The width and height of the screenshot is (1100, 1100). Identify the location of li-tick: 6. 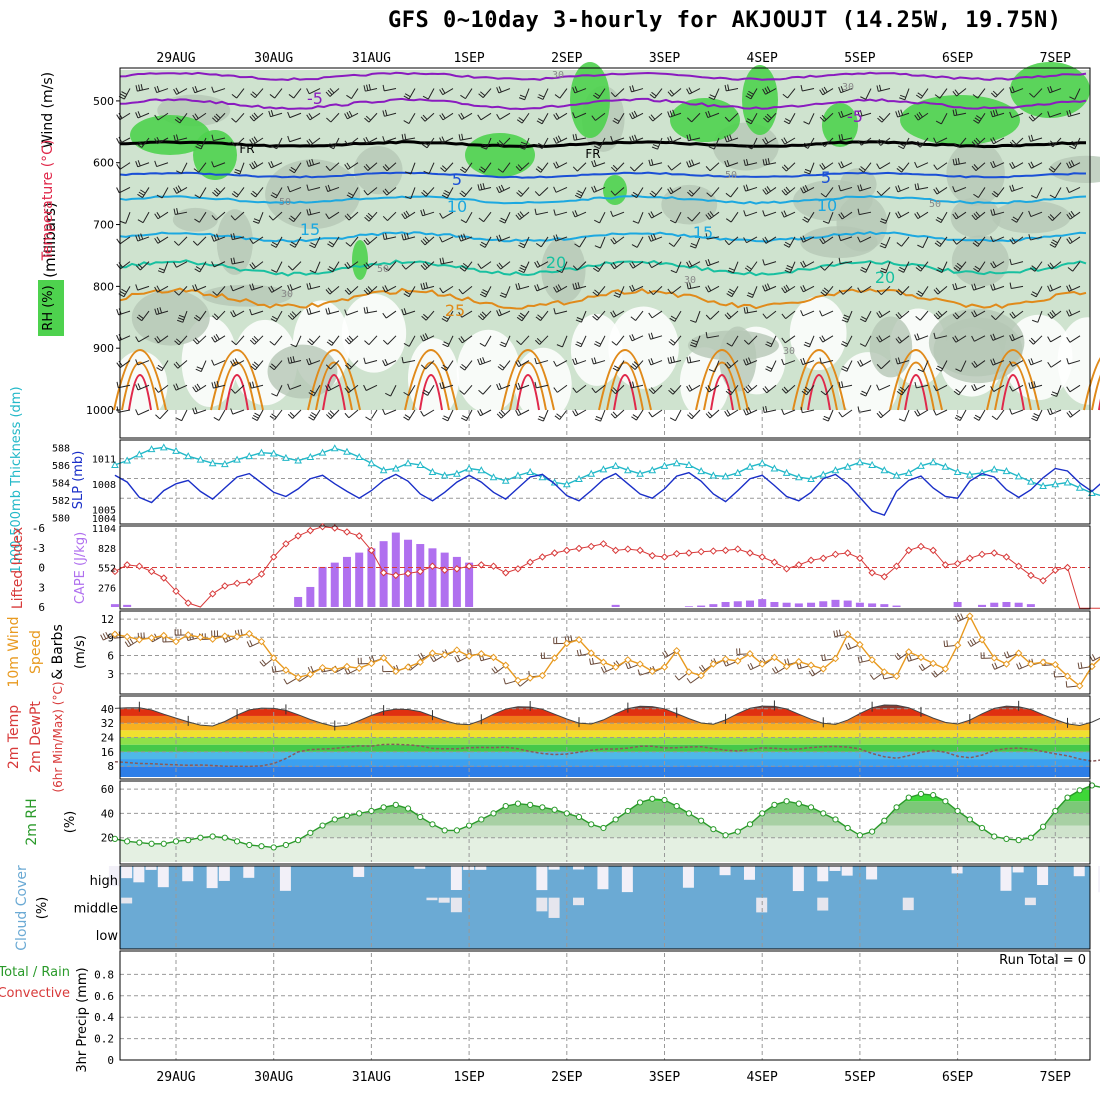
(41, 607).